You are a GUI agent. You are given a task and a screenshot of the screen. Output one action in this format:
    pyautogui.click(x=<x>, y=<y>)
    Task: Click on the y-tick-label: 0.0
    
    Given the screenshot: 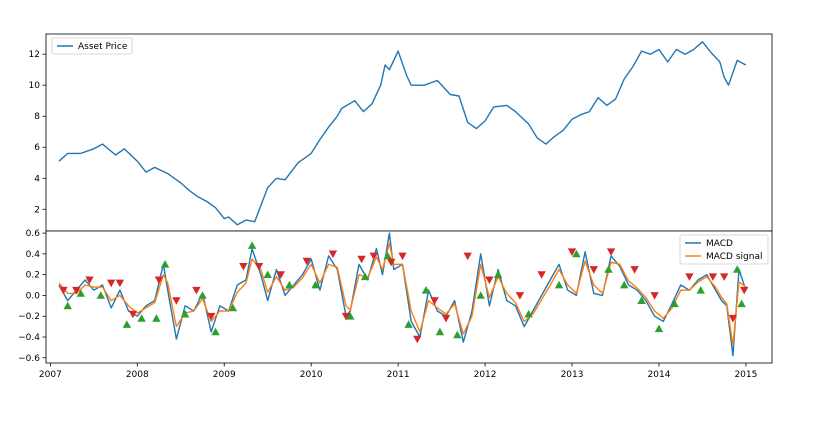 What is the action you would take?
    pyautogui.click(x=33, y=296)
    